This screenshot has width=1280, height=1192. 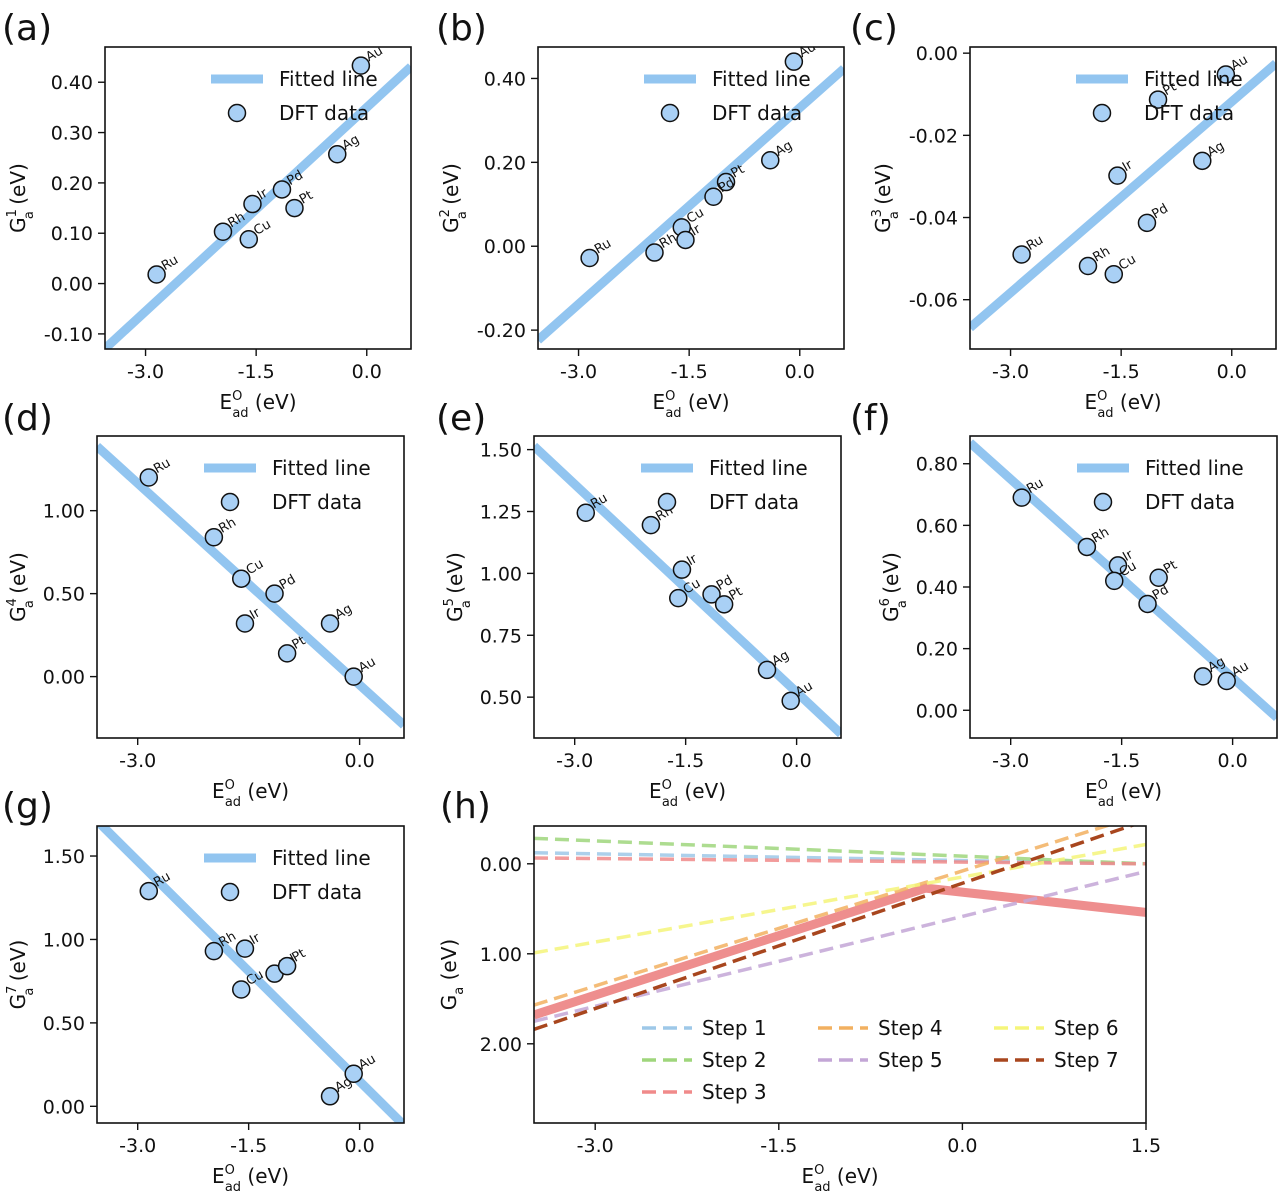 I want to click on y-tick-label: 0.80, so click(x=937, y=465).